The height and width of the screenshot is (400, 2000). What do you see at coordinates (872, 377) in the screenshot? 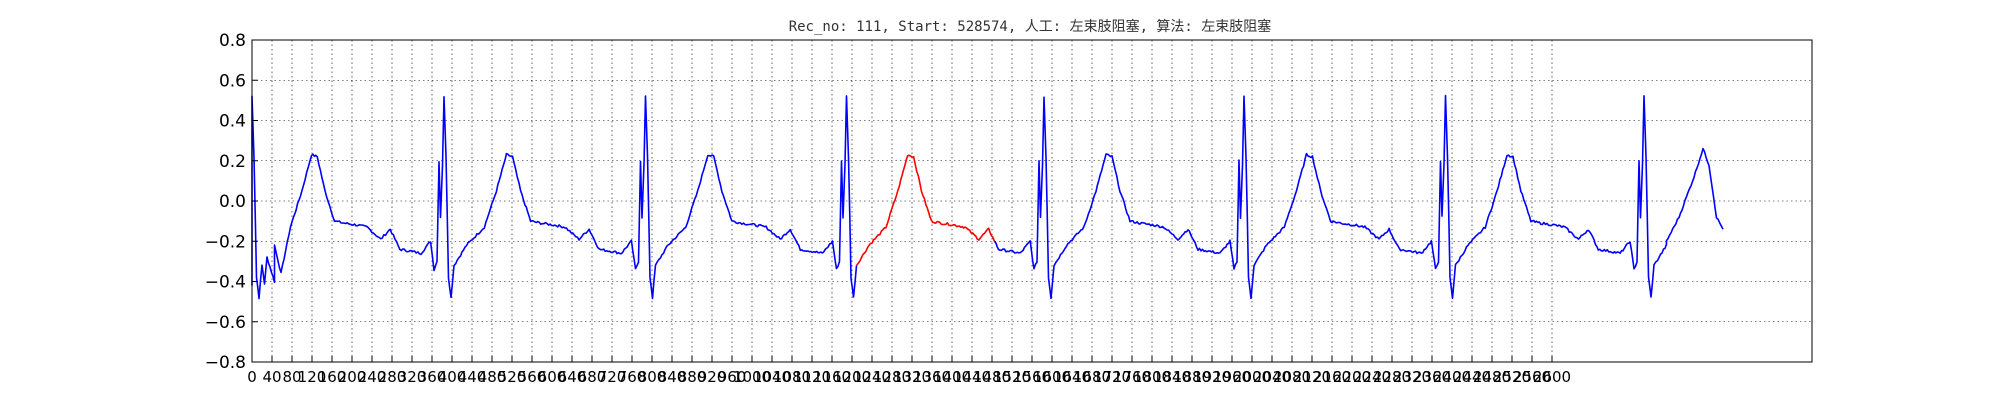
I see `x-tick-label: 1240` at bounding box center [872, 377].